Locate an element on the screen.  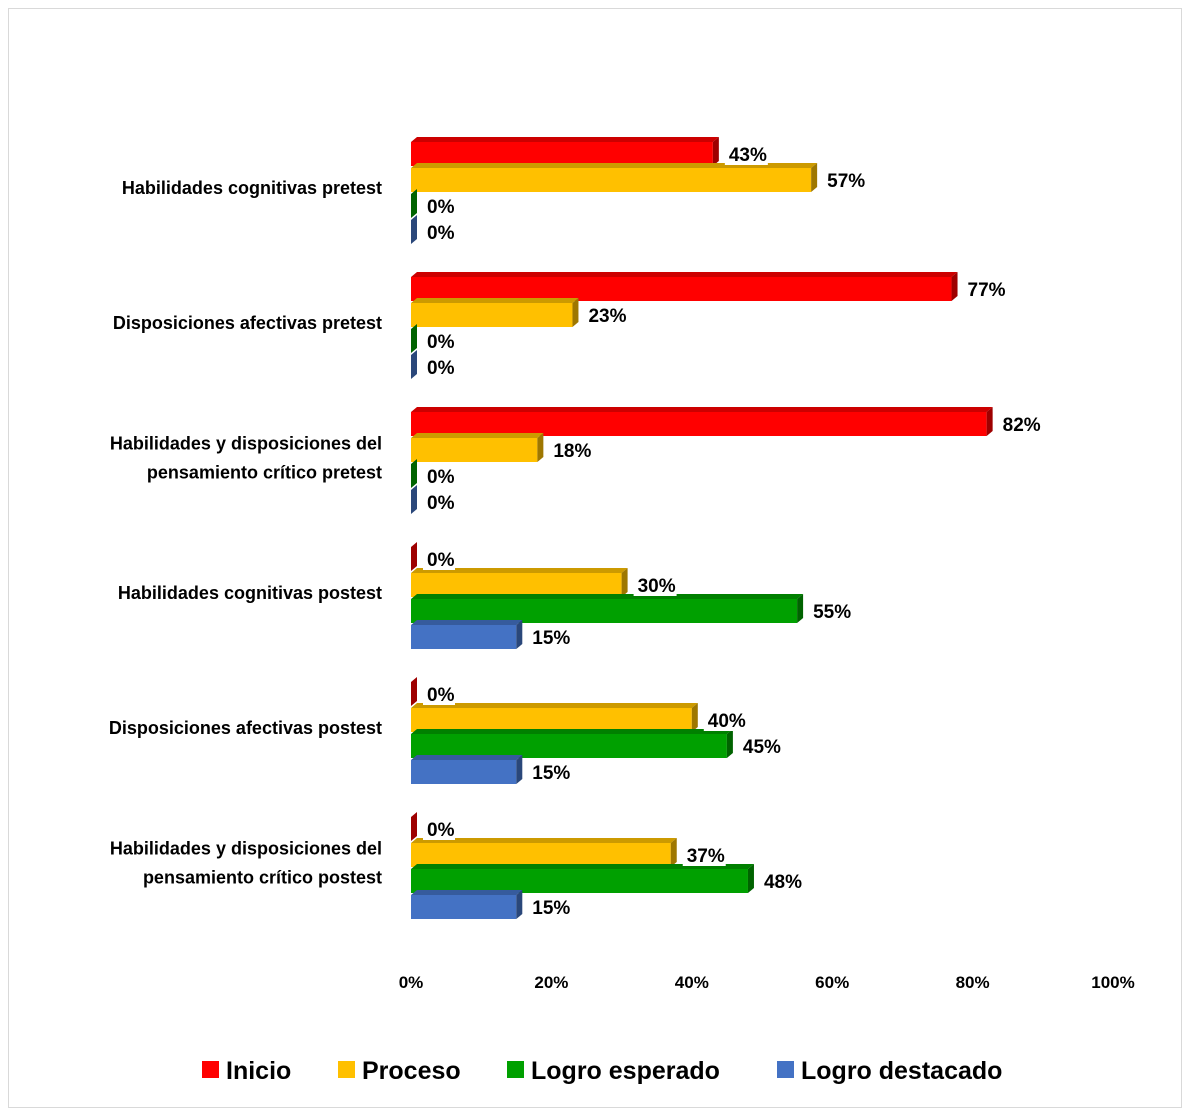
legend-label: Inicio is located at coordinates (258, 1071).